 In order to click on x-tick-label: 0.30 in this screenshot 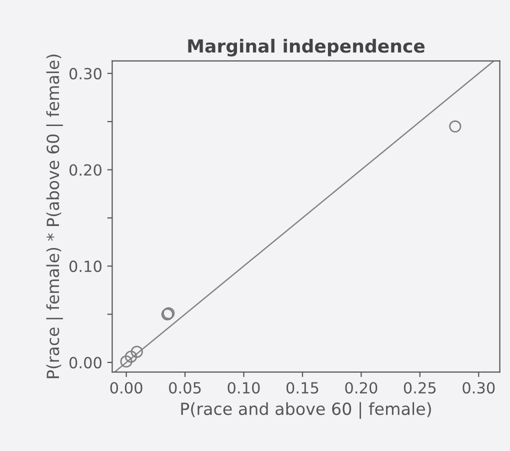, I will do `click(478, 388)`.